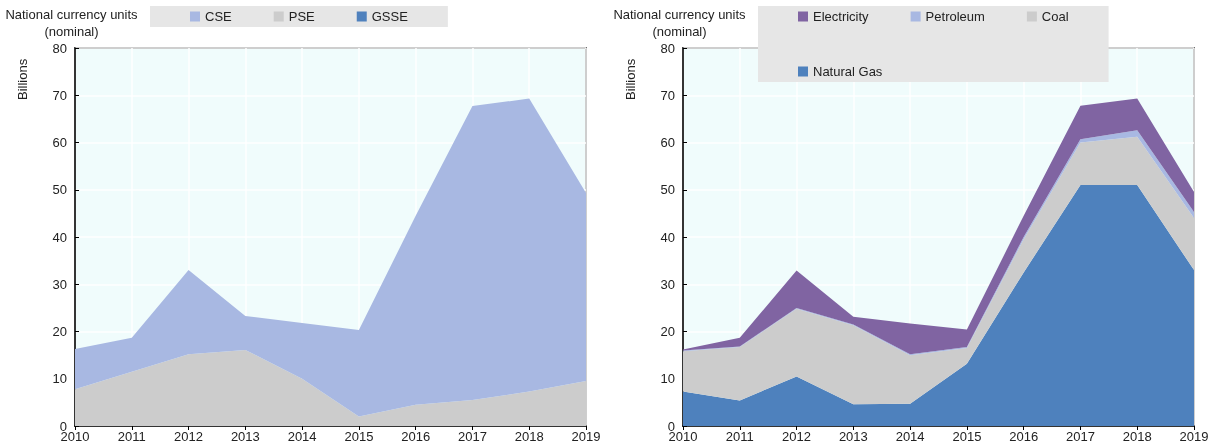 The image size is (1216, 443). I want to click on legend-label: Electricity, so click(841, 16).